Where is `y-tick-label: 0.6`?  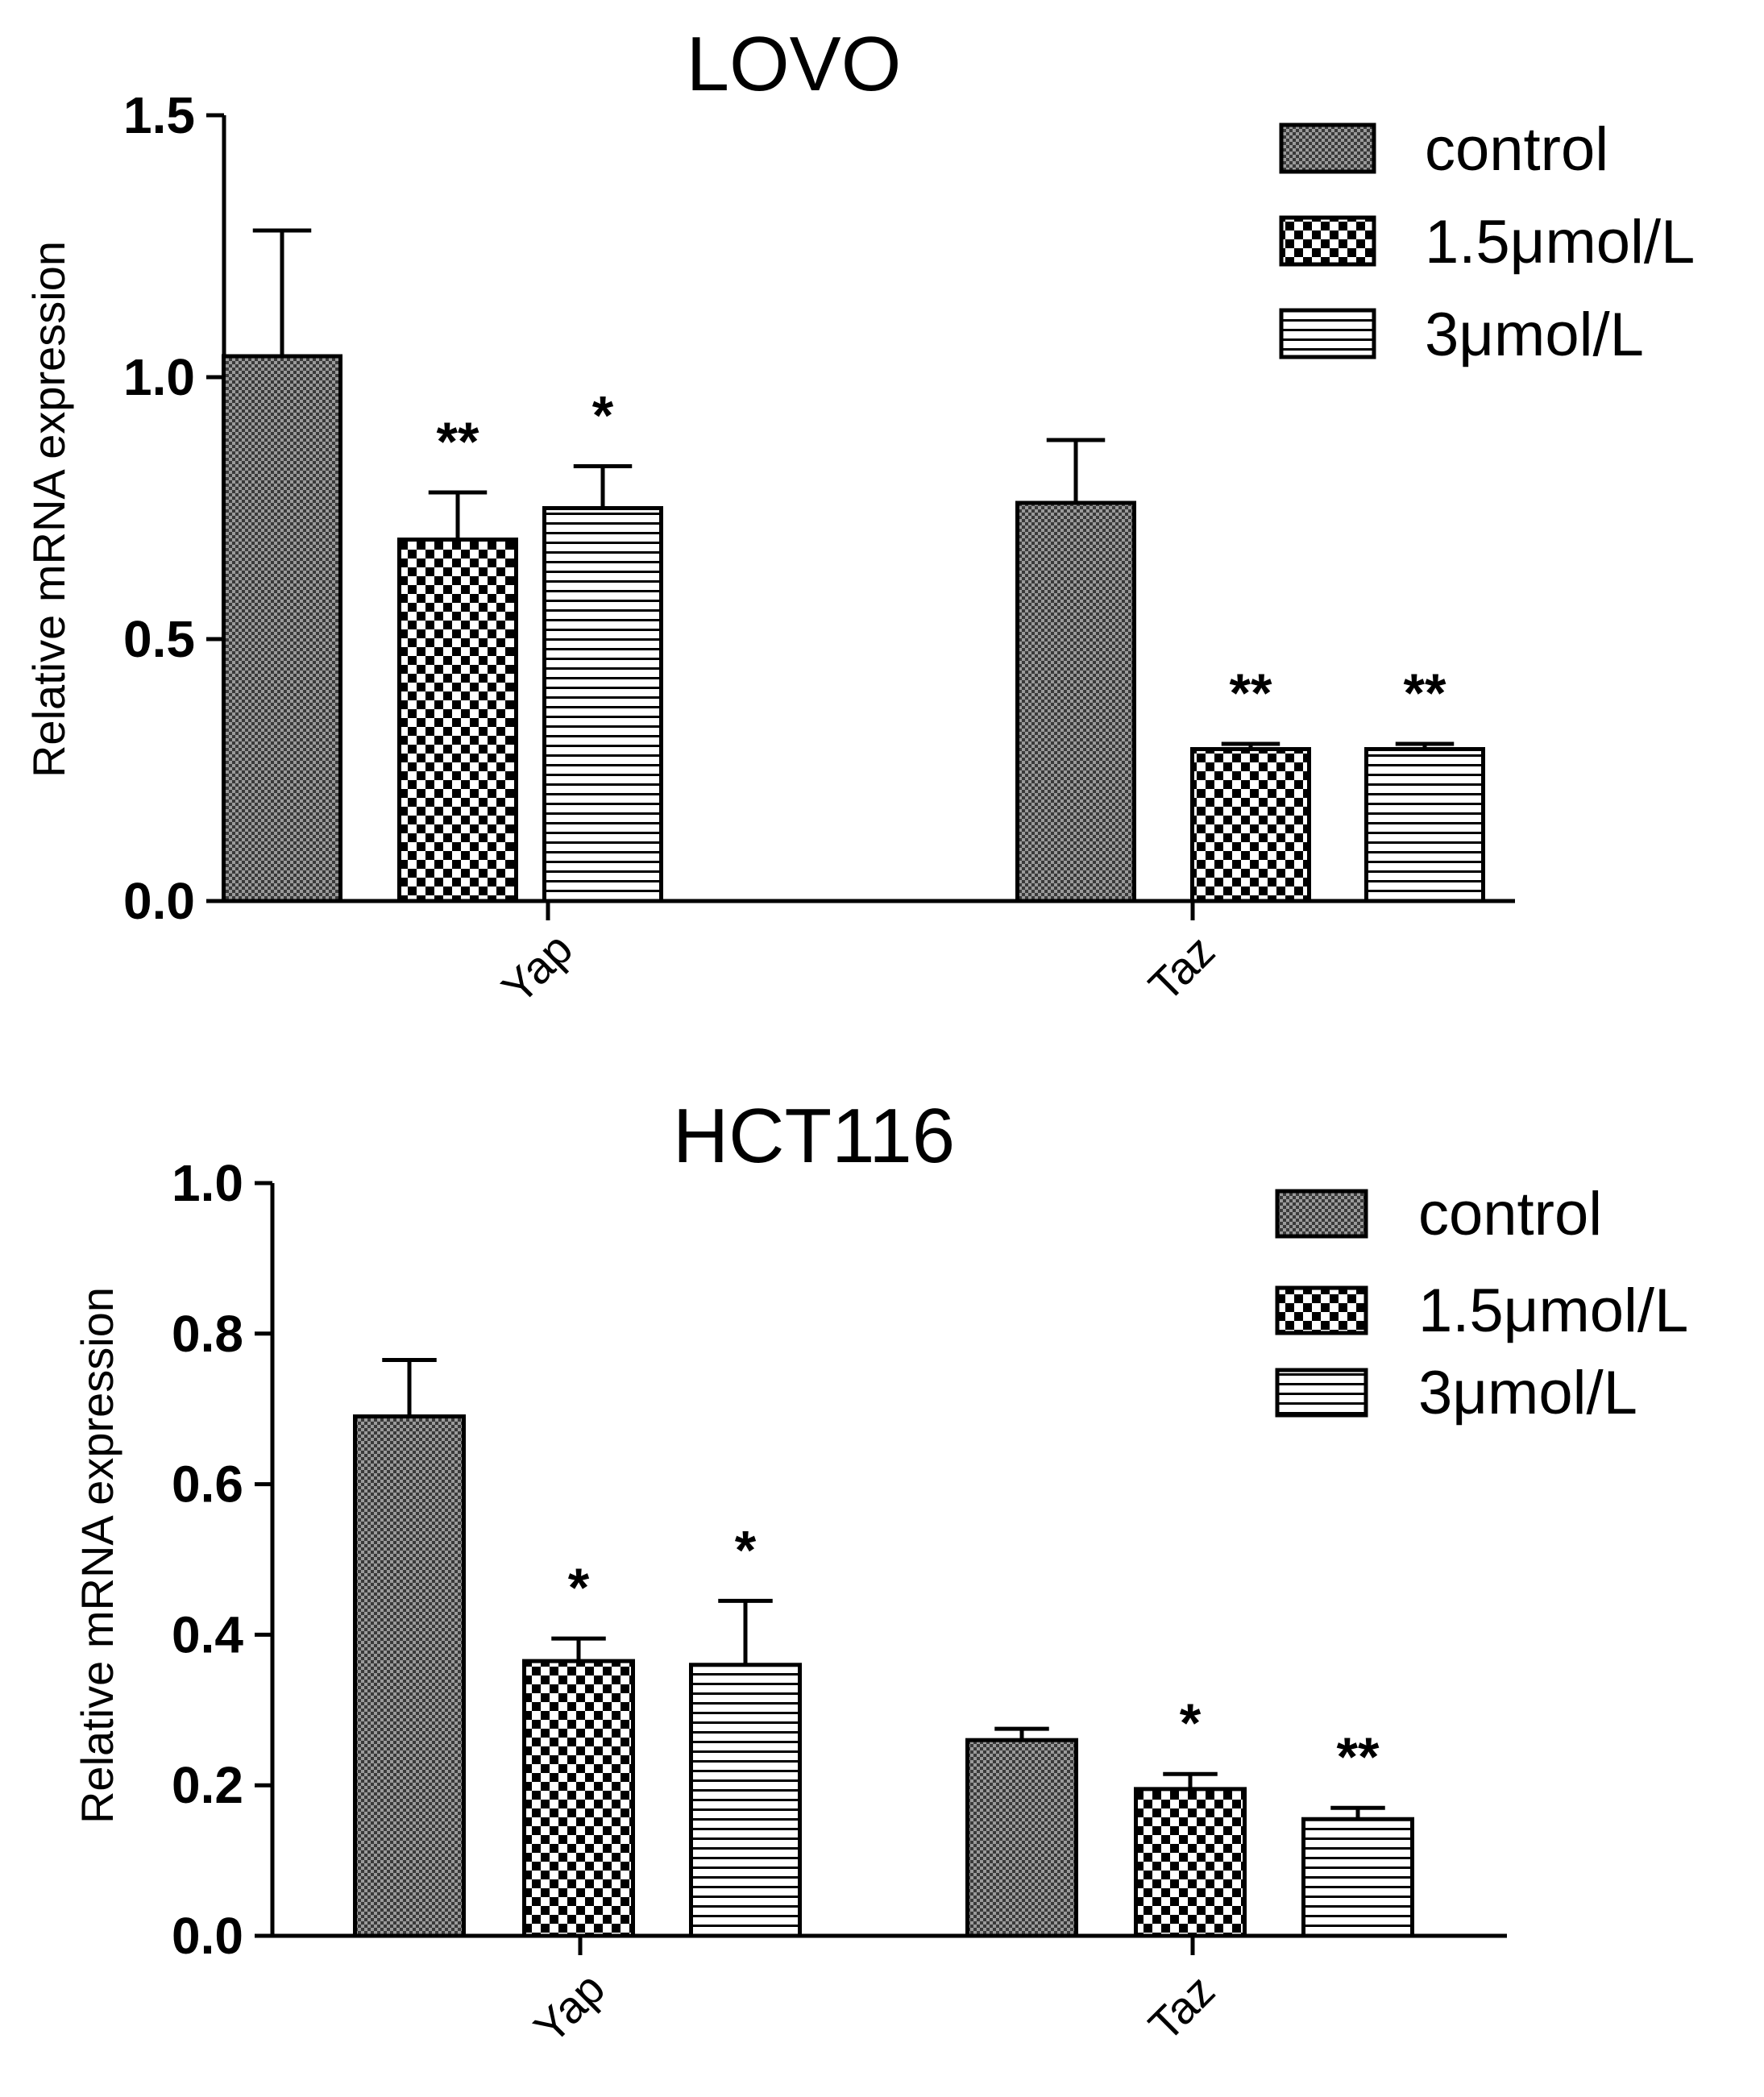 y-tick-label: 0.6 is located at coordinates (208, 1484).